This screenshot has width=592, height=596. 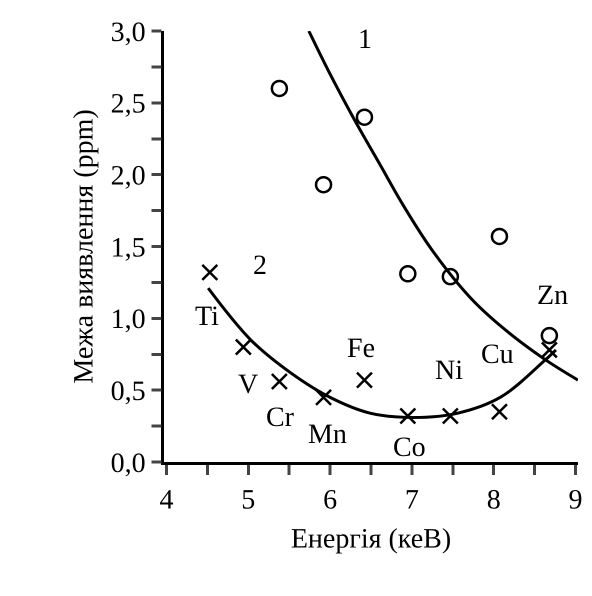 I want to click on y-tick-label: 0,0, so click(x=128, y=463).